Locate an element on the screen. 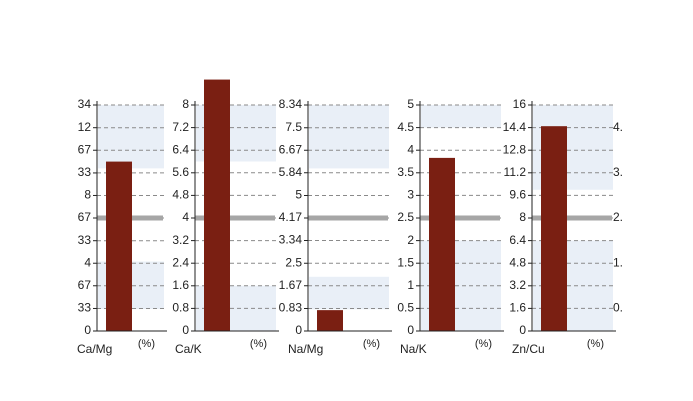 The image size is (693, 401). y-tick-label: 9.6 is located at coordinates (517, 195).